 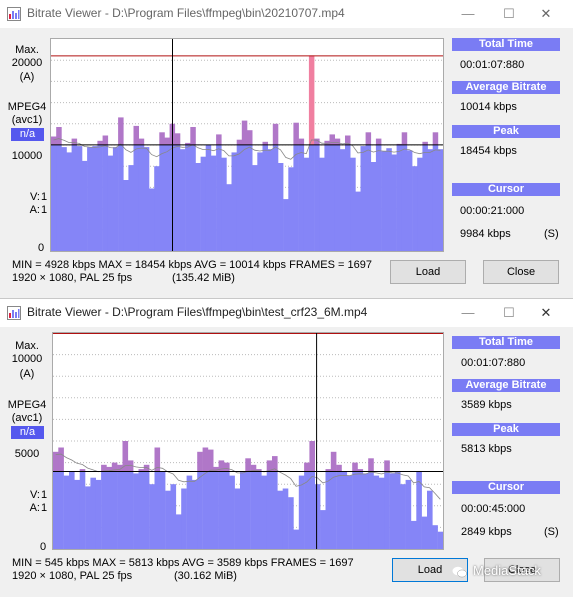 What do you see at coordinates (27, 454) in the screenshot?
I see `y-axis-mid-value: 5000` at bounding box center [27, 454].